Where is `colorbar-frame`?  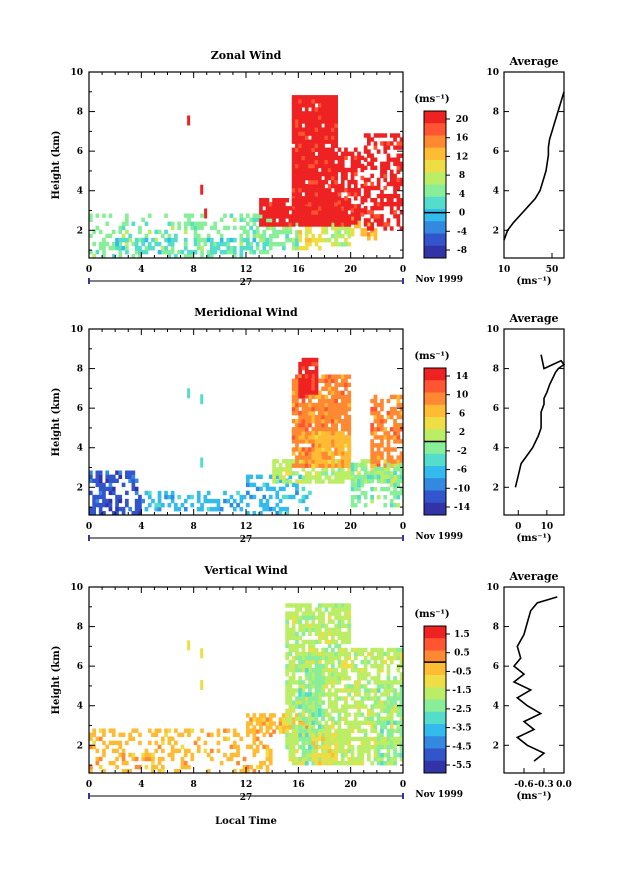
colorbar-frame is located at coordinates (435, 699).